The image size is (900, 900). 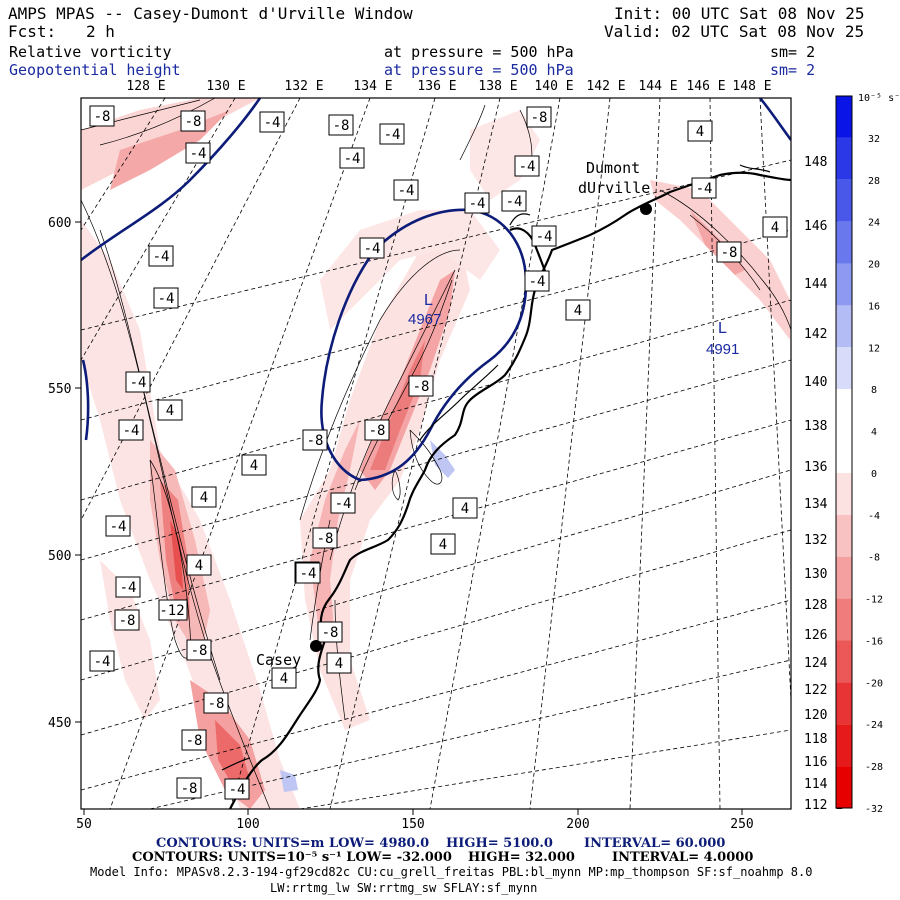 What do you see at coordinates (823, 663) in the screenshot?
I see `lon-label-right: 124 E` at bounding box center [823, 663].